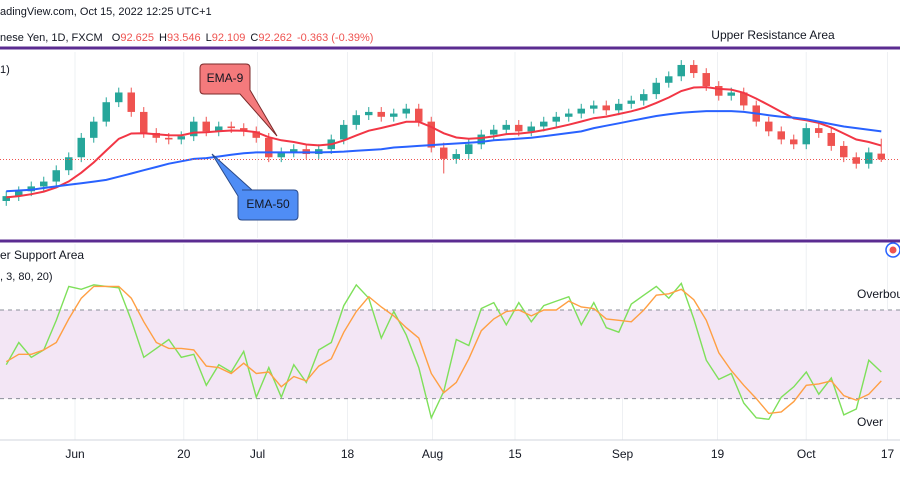 This screenshot has height=500, width=900. I want to click on callout-text: EMA-50, so click(268, 204).